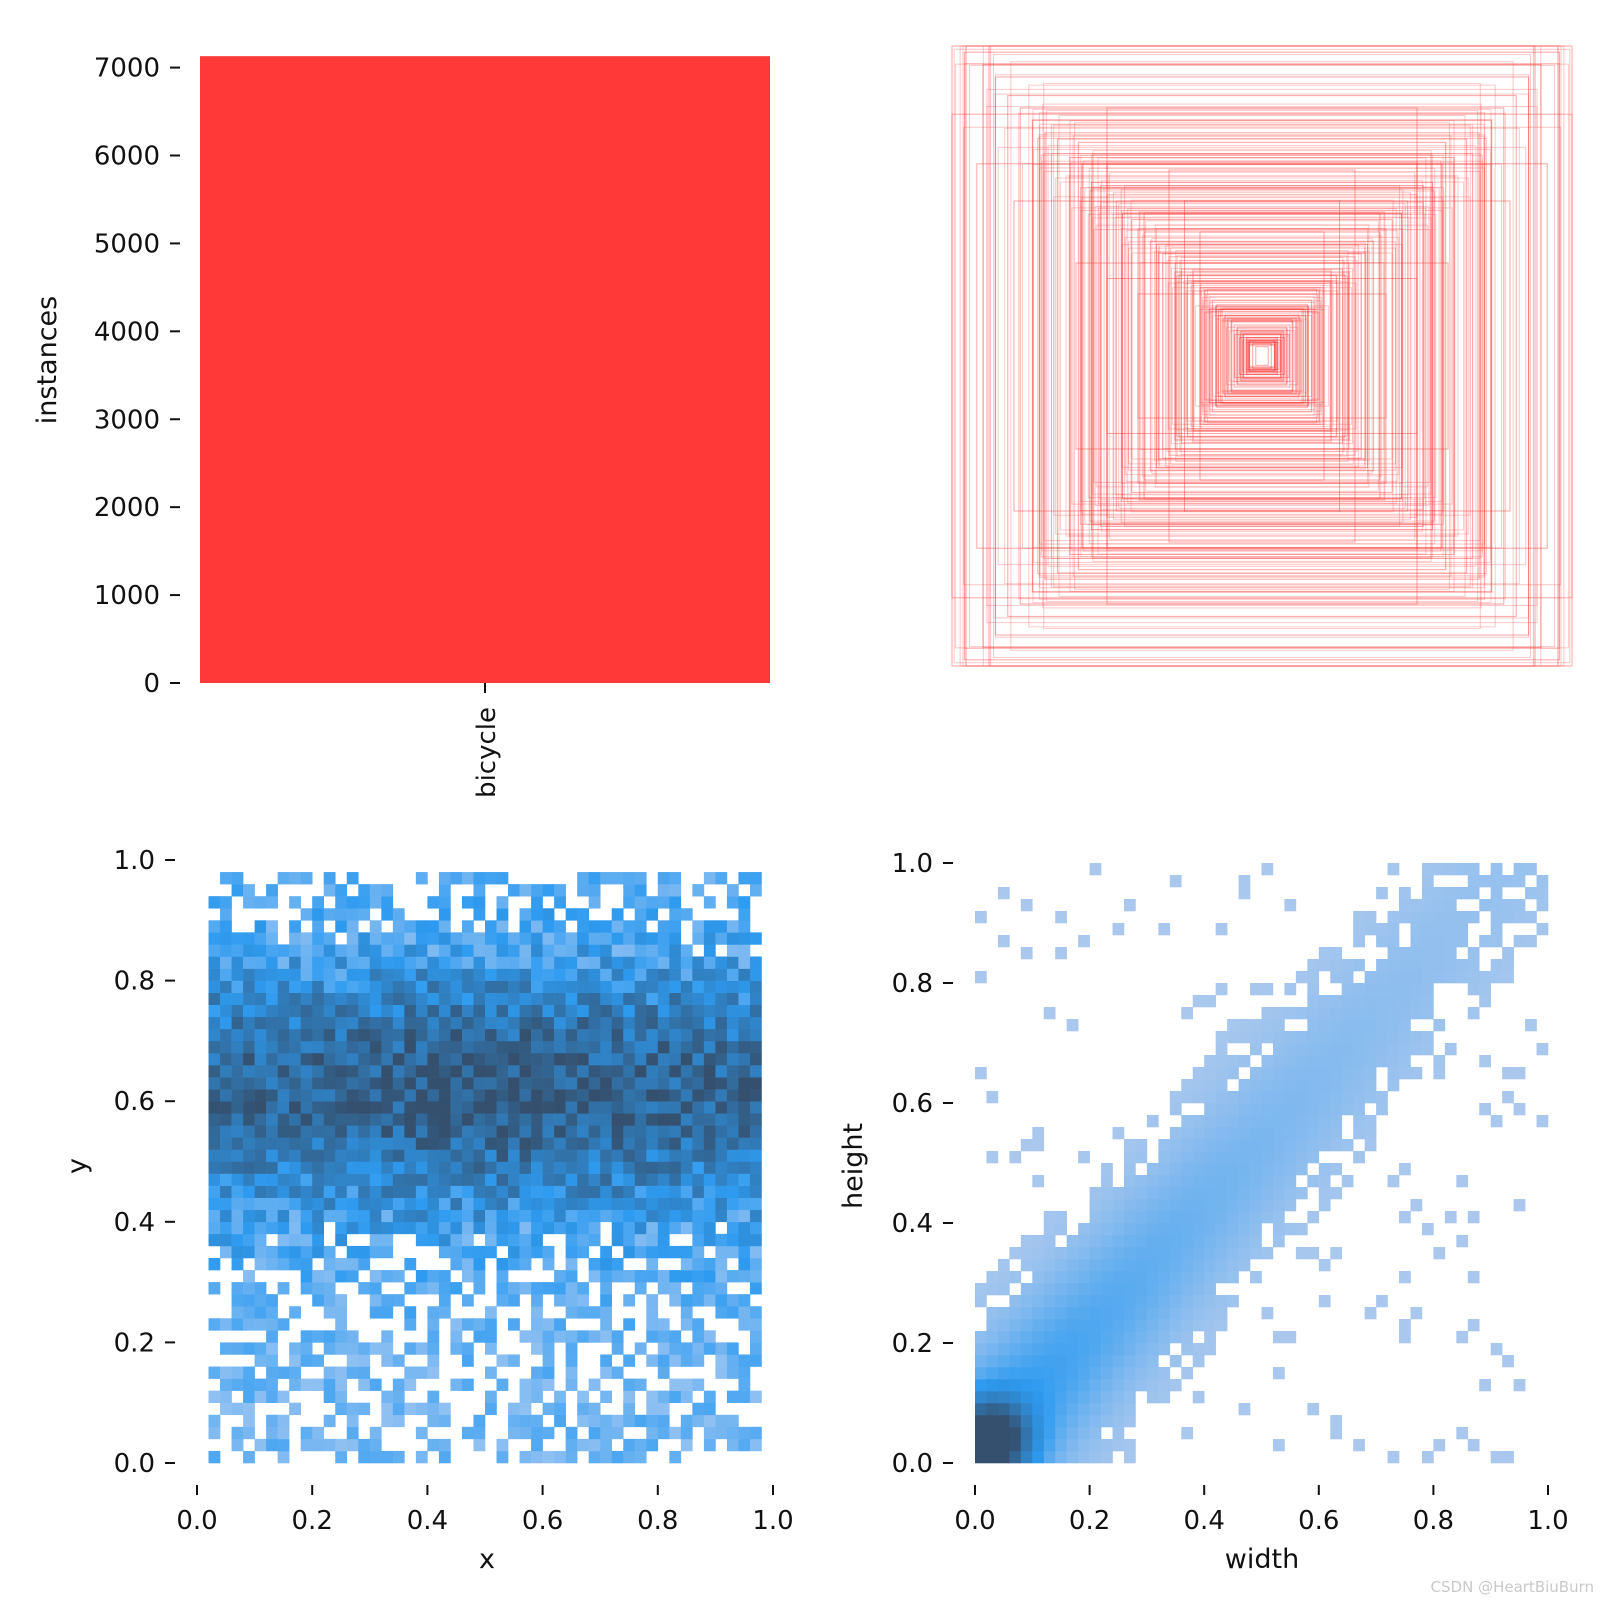  I want to click on label-box, so click(1262, 356).